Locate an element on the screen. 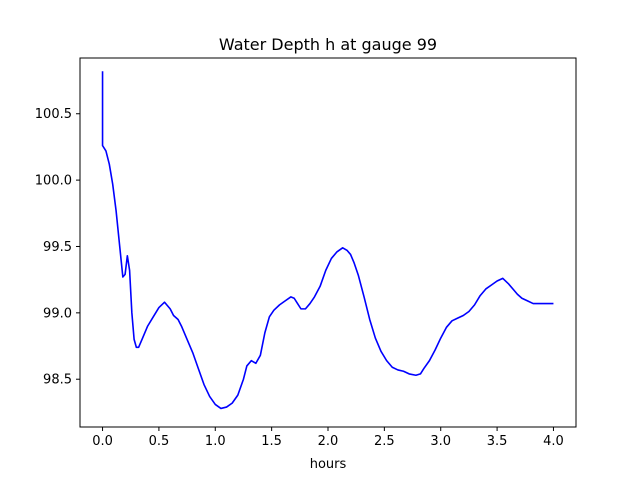 This screenshot has height=480, width=640. y-tick-label: 100.5 is located at coordinates (53, 114).